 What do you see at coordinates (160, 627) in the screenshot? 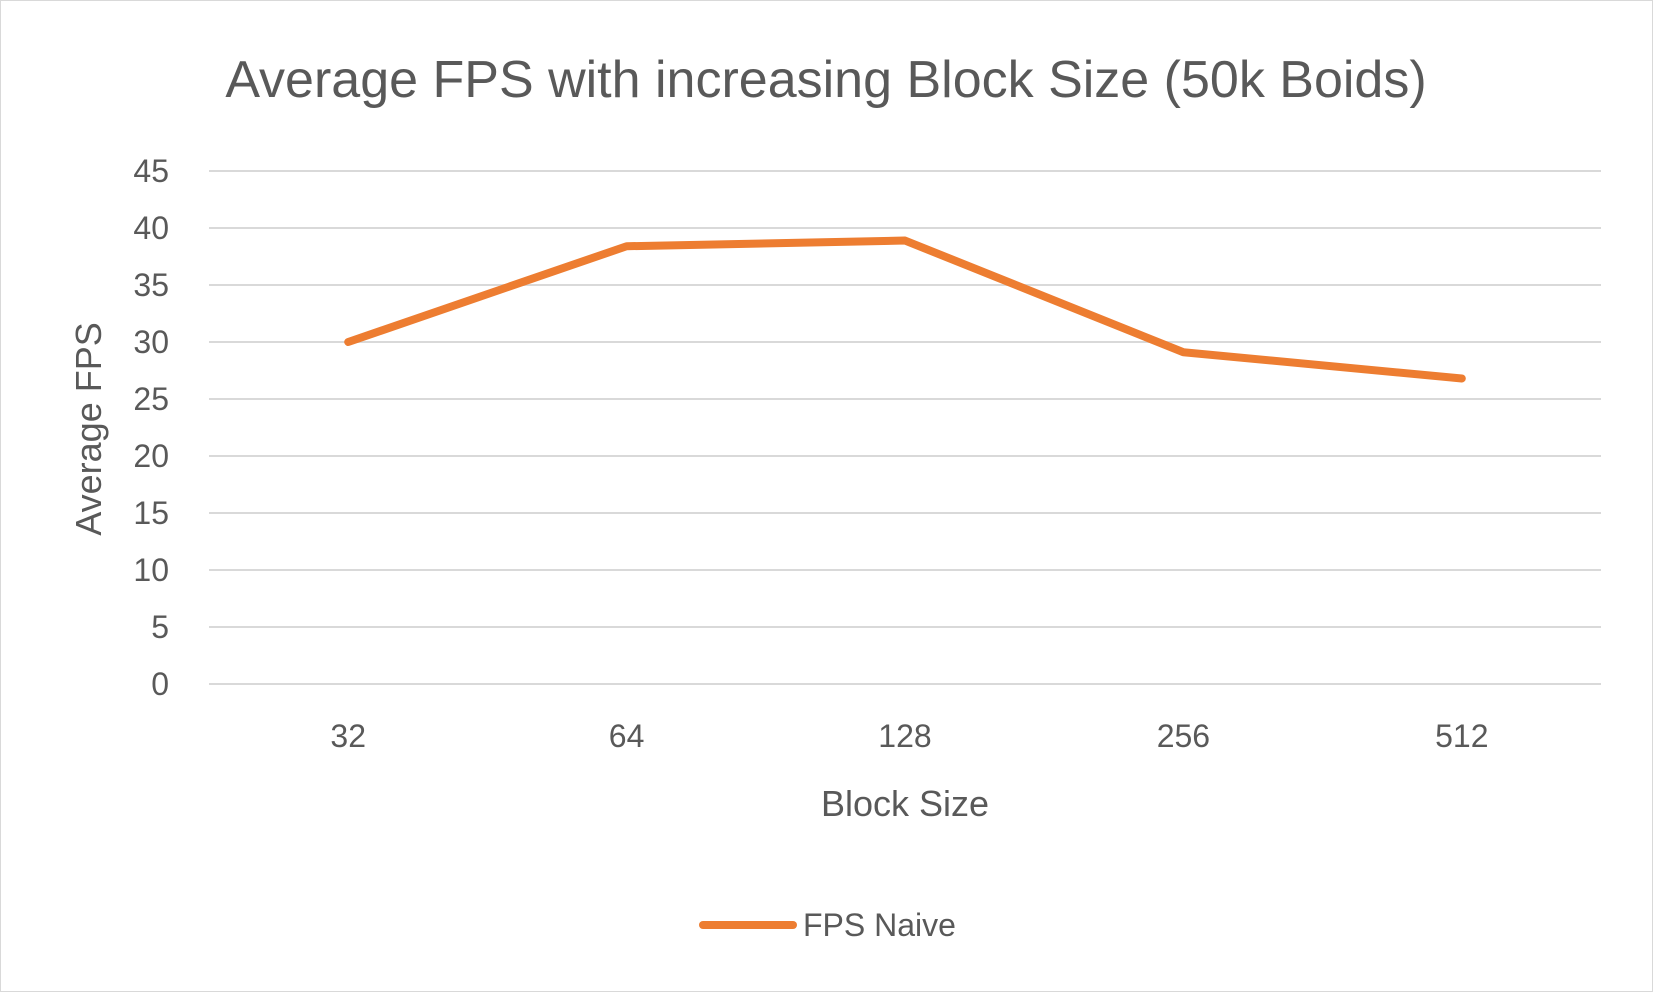
I see `y-tick-label: 5` at bounding box center [160, 627].